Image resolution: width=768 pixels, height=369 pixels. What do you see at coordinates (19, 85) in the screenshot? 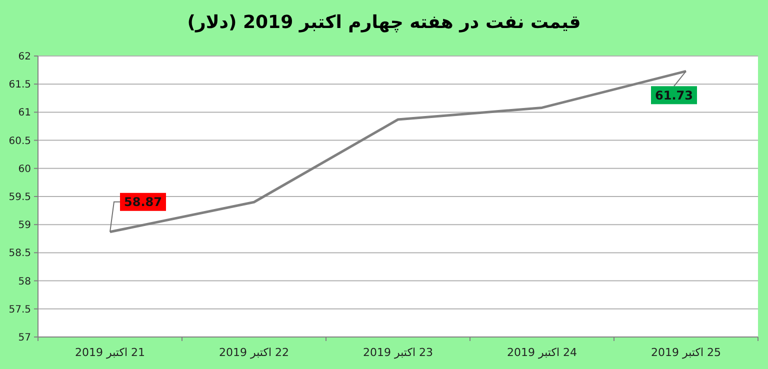
I see `y-tick-label: 61.5` at bounding box center [19, 85].